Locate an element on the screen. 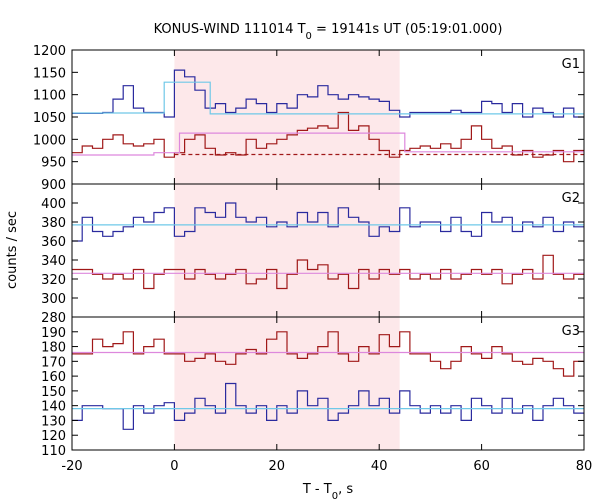 This screenshot has width=600, height=500. chart-title-rest: = 19141s UT (05:19:01.000) is located at coordinates (407, 29).